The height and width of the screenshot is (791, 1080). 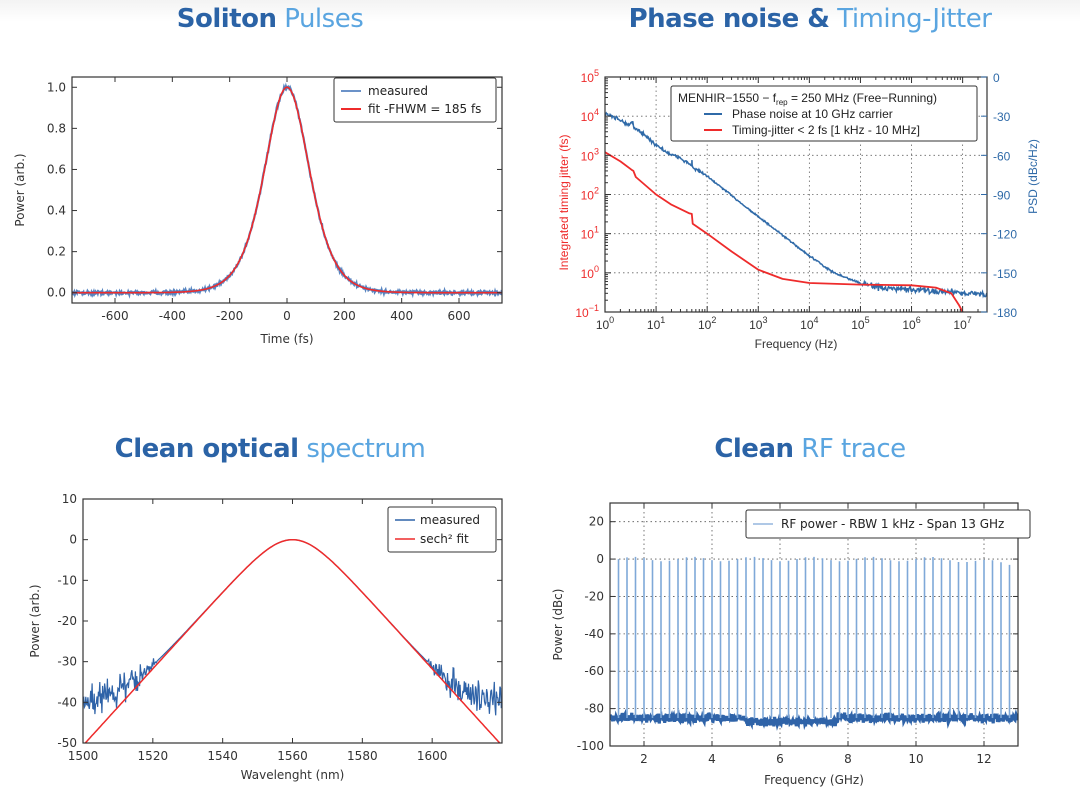 What do you see at coordinates (56, 293) in the screenshot?
I see `y-tick-label: 0.0` at bounding box center [56, 293].